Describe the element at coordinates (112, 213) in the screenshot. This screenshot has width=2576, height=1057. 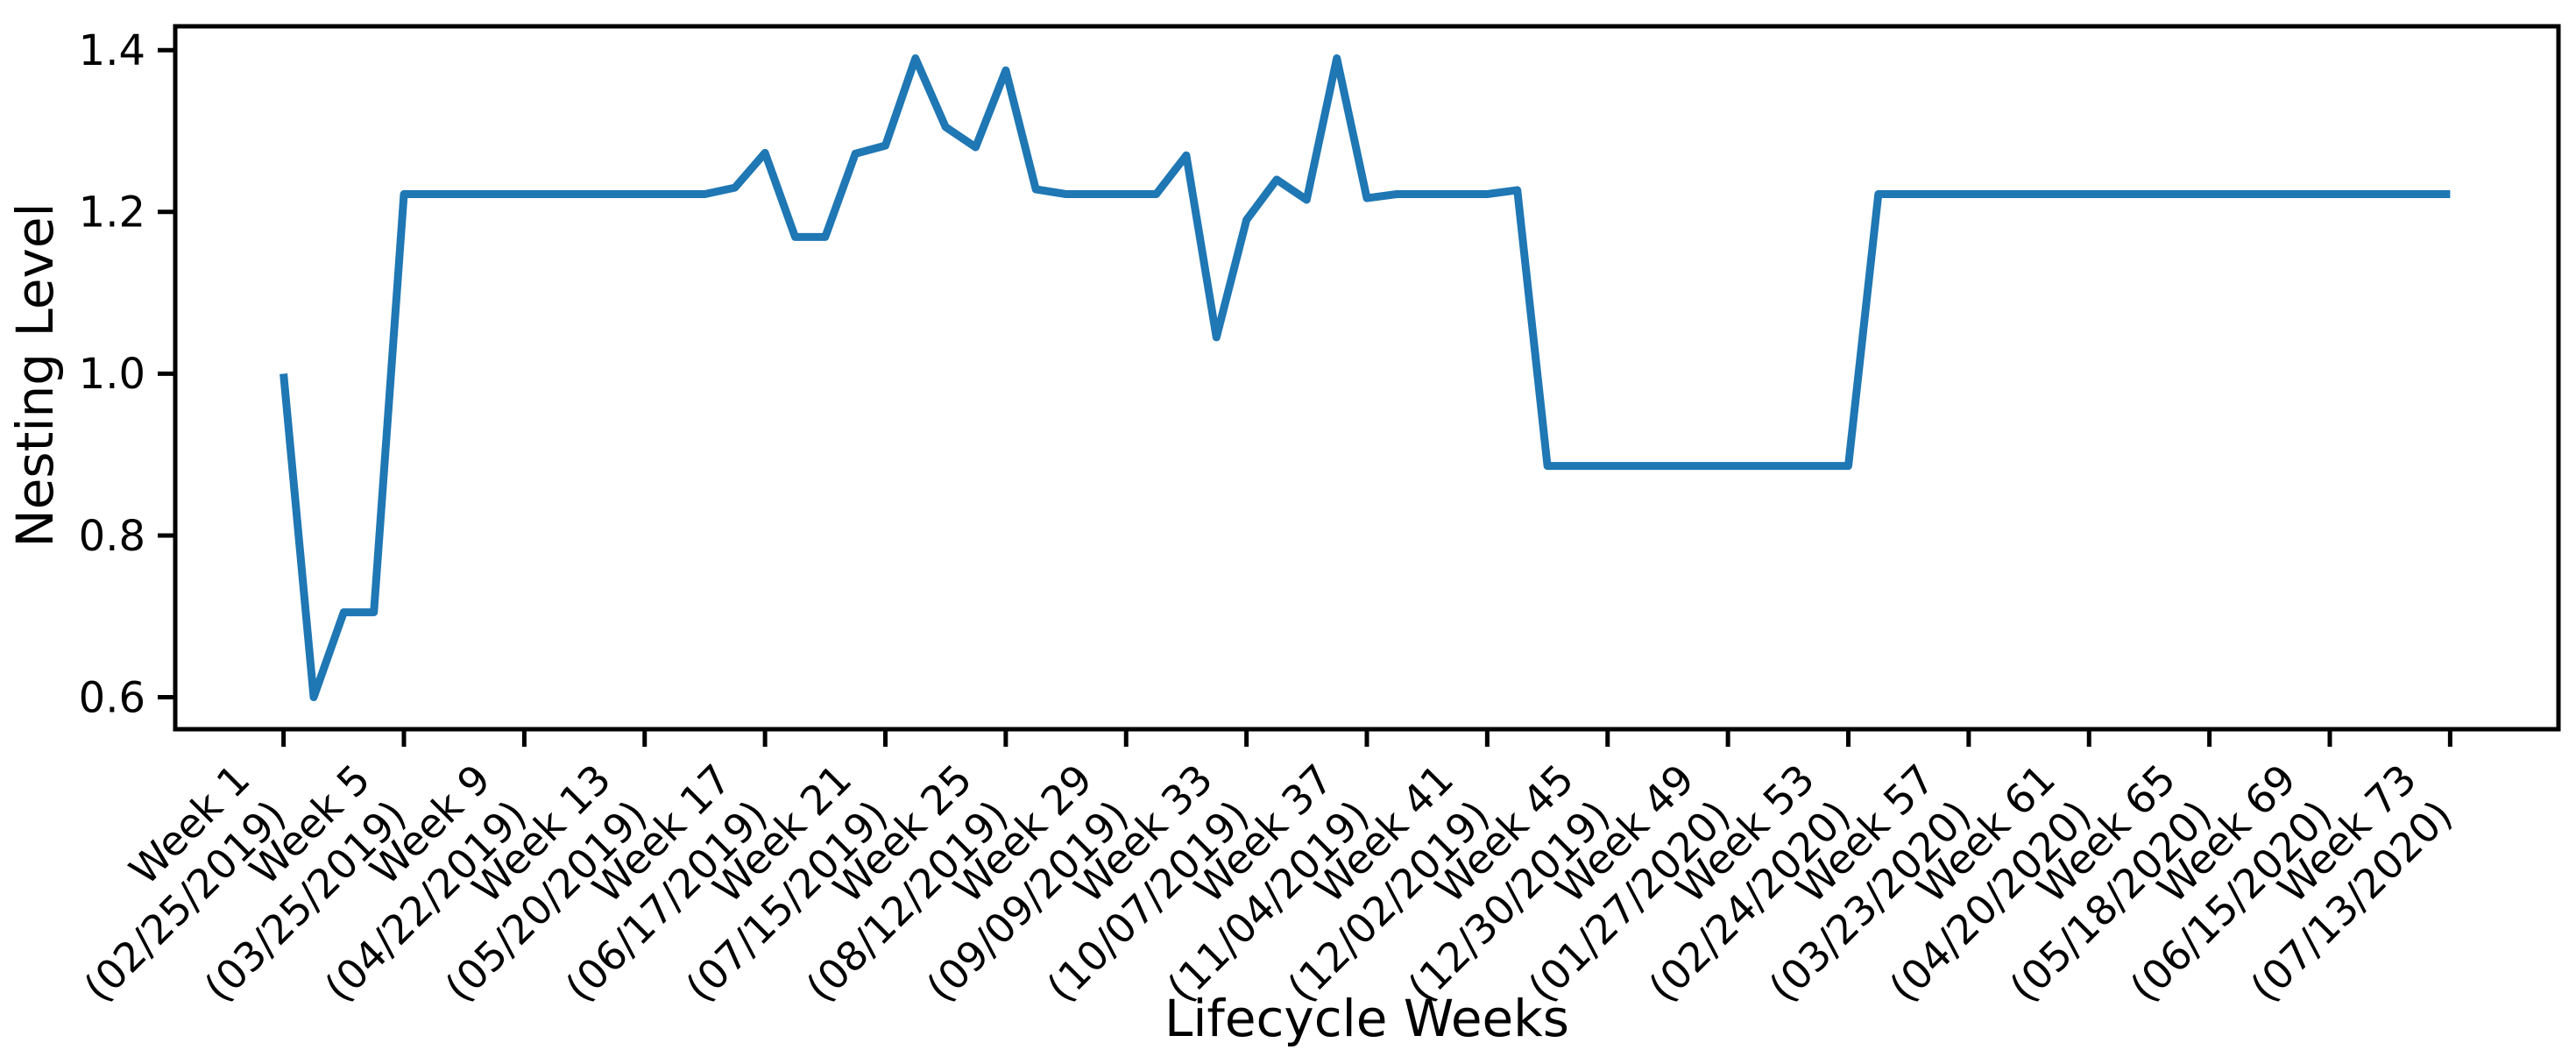
I see `y-tick-label: 1.2` at that location.